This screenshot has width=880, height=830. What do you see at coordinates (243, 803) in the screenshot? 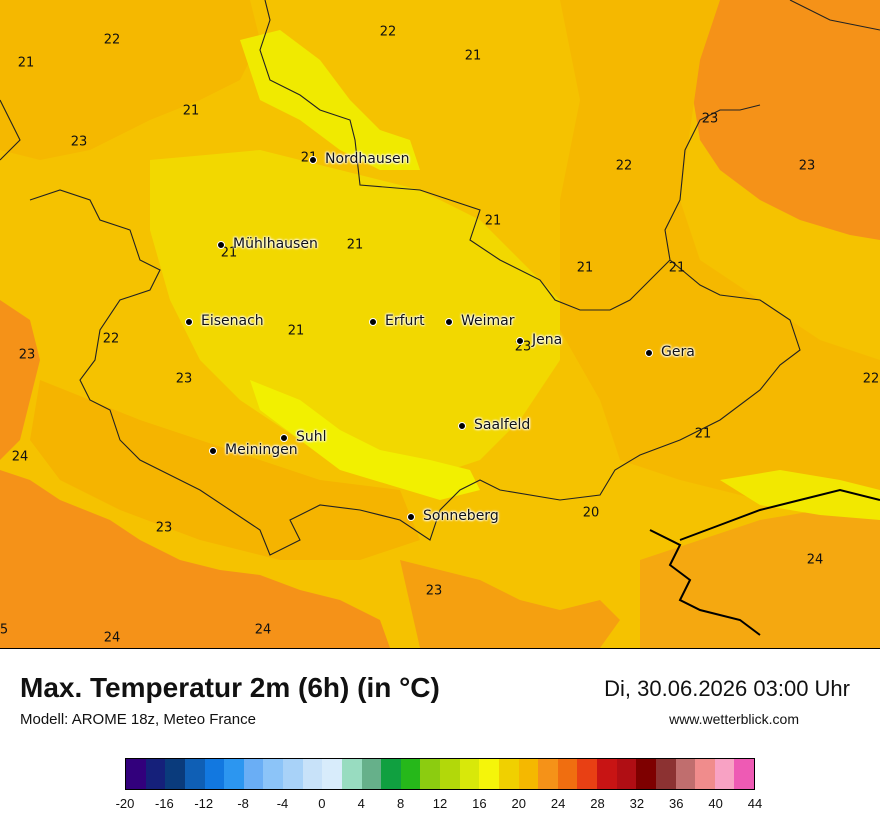
I see `legend-tick-label: -8` at bounding box center [243, 803].